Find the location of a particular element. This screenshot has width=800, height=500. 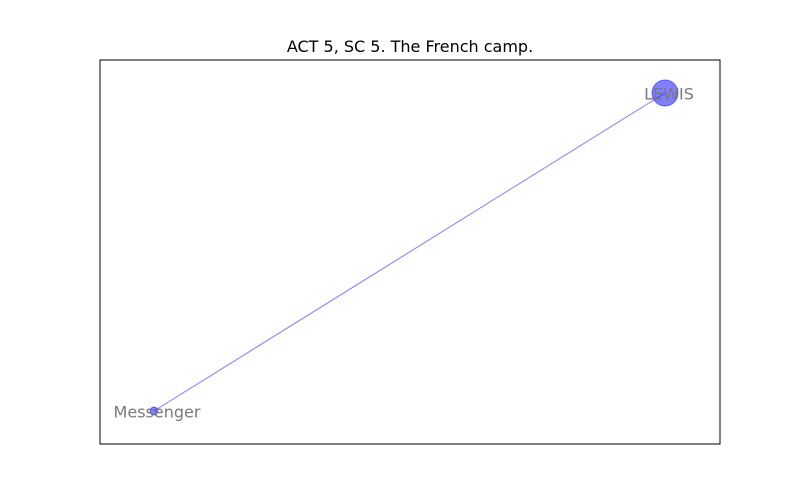

node-label-messenger: Messenger is located at coordinates (157, 412).